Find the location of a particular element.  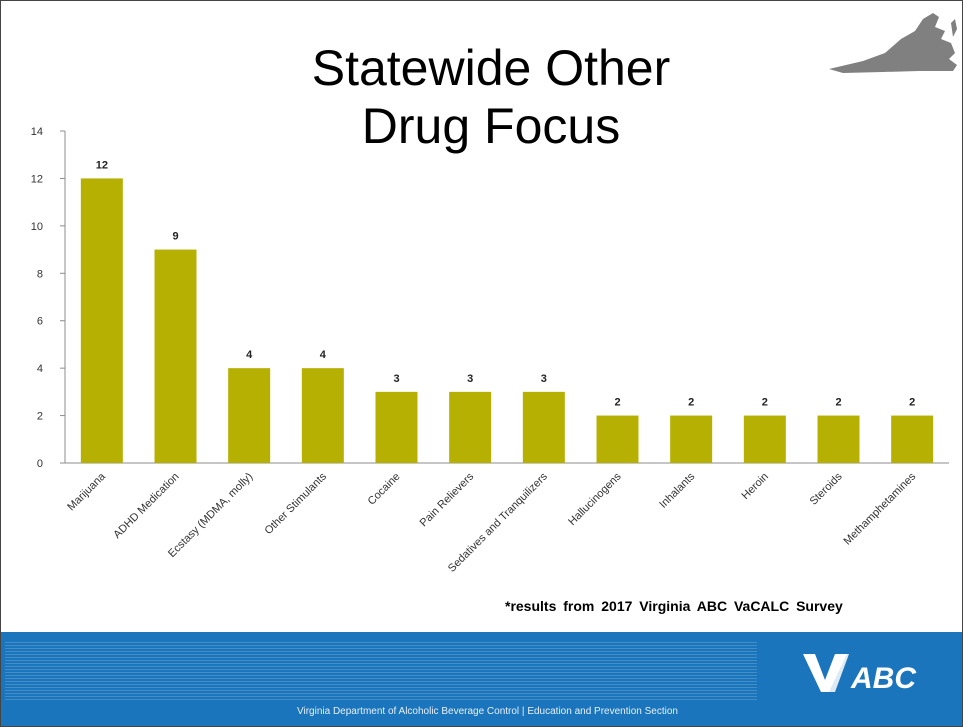

va-abc-logo: ABC is located at coordinates (860, 674).